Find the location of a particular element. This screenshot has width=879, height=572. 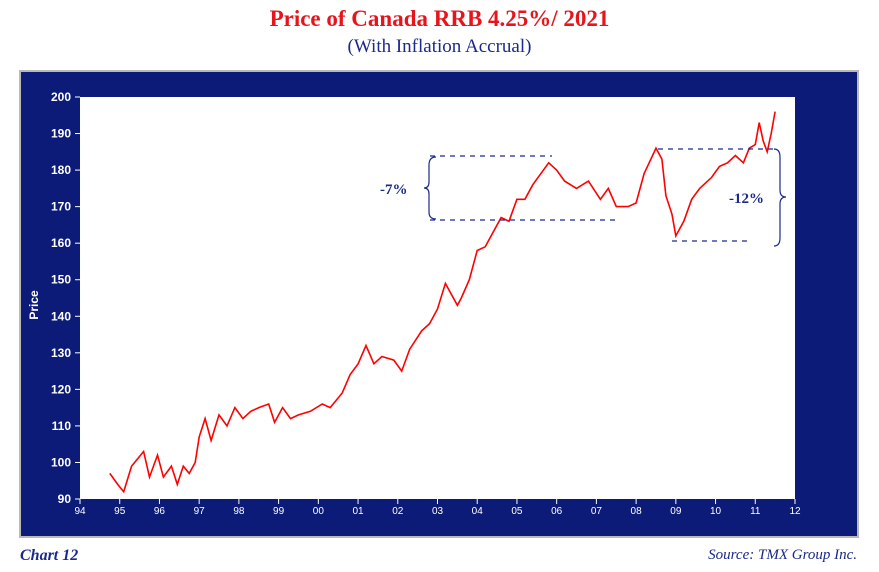

annotation-7-brace is located at coordinates (430, 188).